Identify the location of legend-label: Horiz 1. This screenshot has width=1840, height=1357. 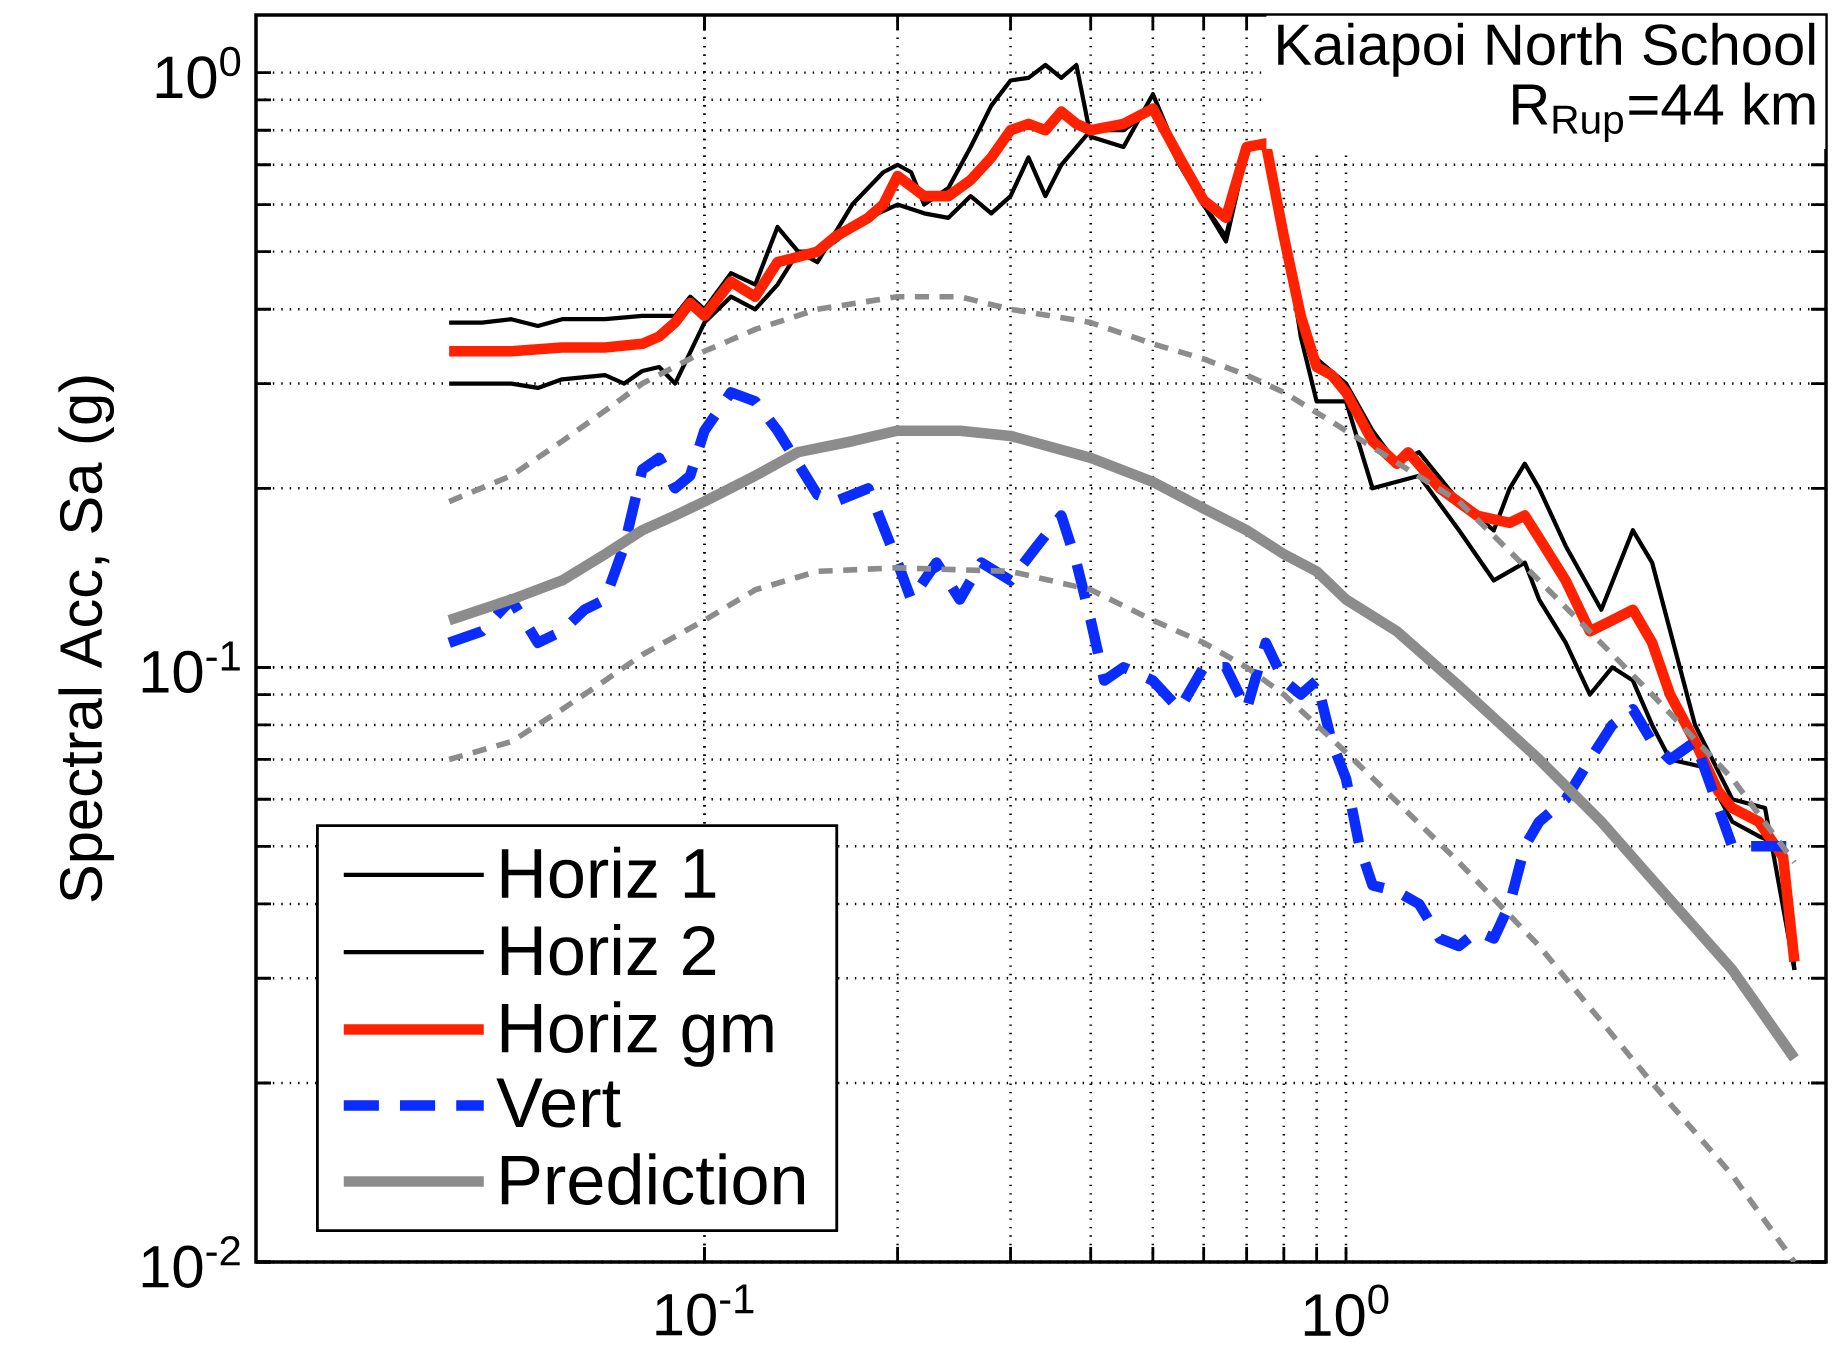
(608, 872).